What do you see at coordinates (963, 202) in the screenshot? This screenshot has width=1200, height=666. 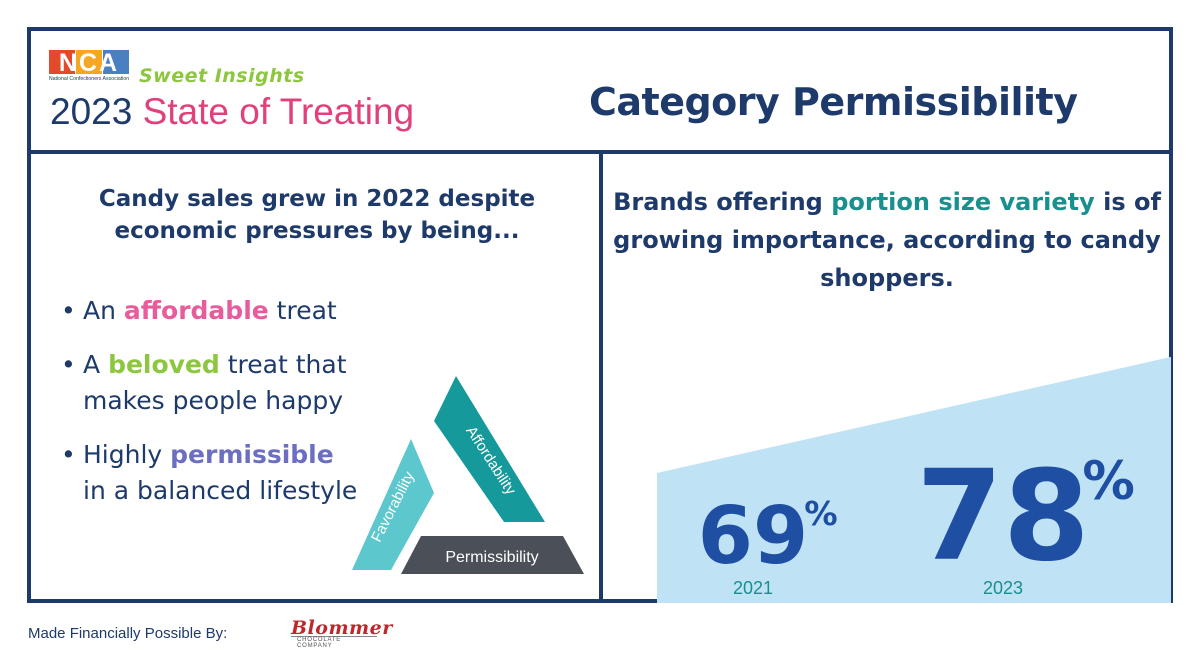 I see `right-headline-highlight: portion size variety` at bounding box center [963, 202].